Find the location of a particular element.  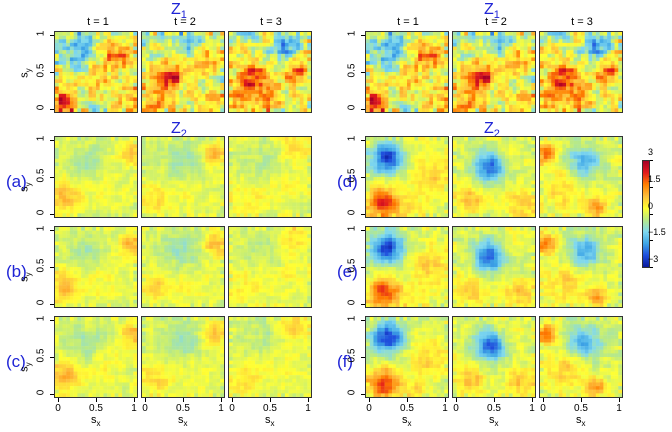

left-z1-t1-panel-heatmap is located at coordinates (96, 72).